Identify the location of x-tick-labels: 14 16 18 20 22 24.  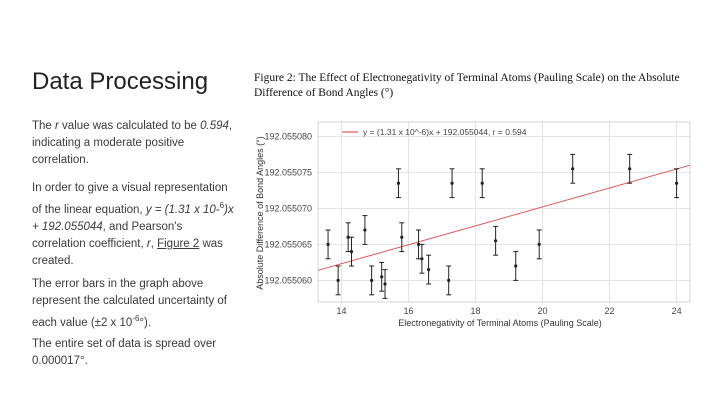
(508, 311).